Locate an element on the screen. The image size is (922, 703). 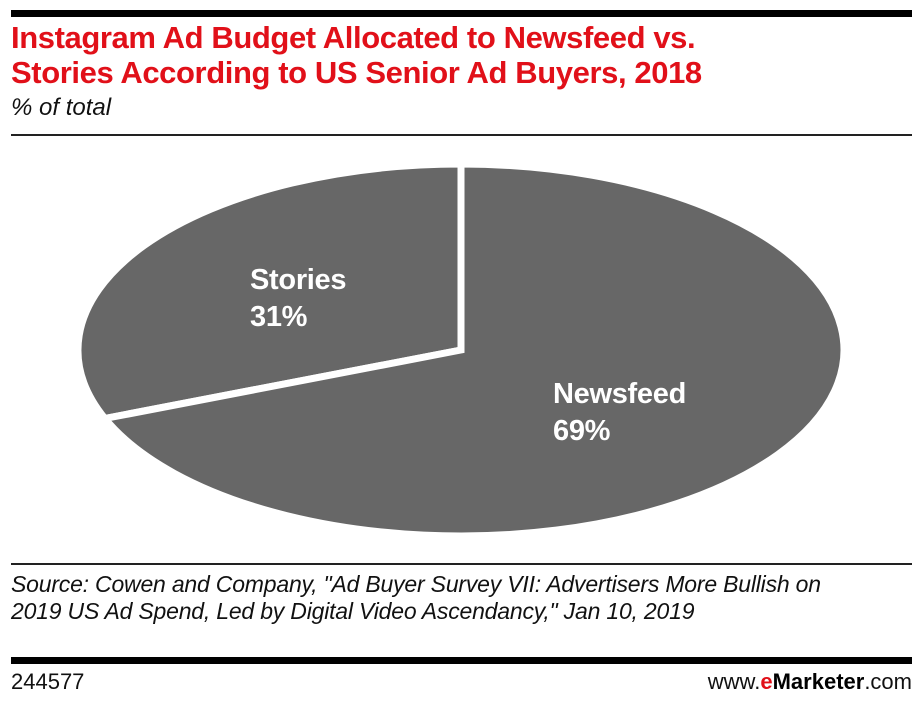
pie-label-stories: Stories 31% is located at coordinates (298, 299).